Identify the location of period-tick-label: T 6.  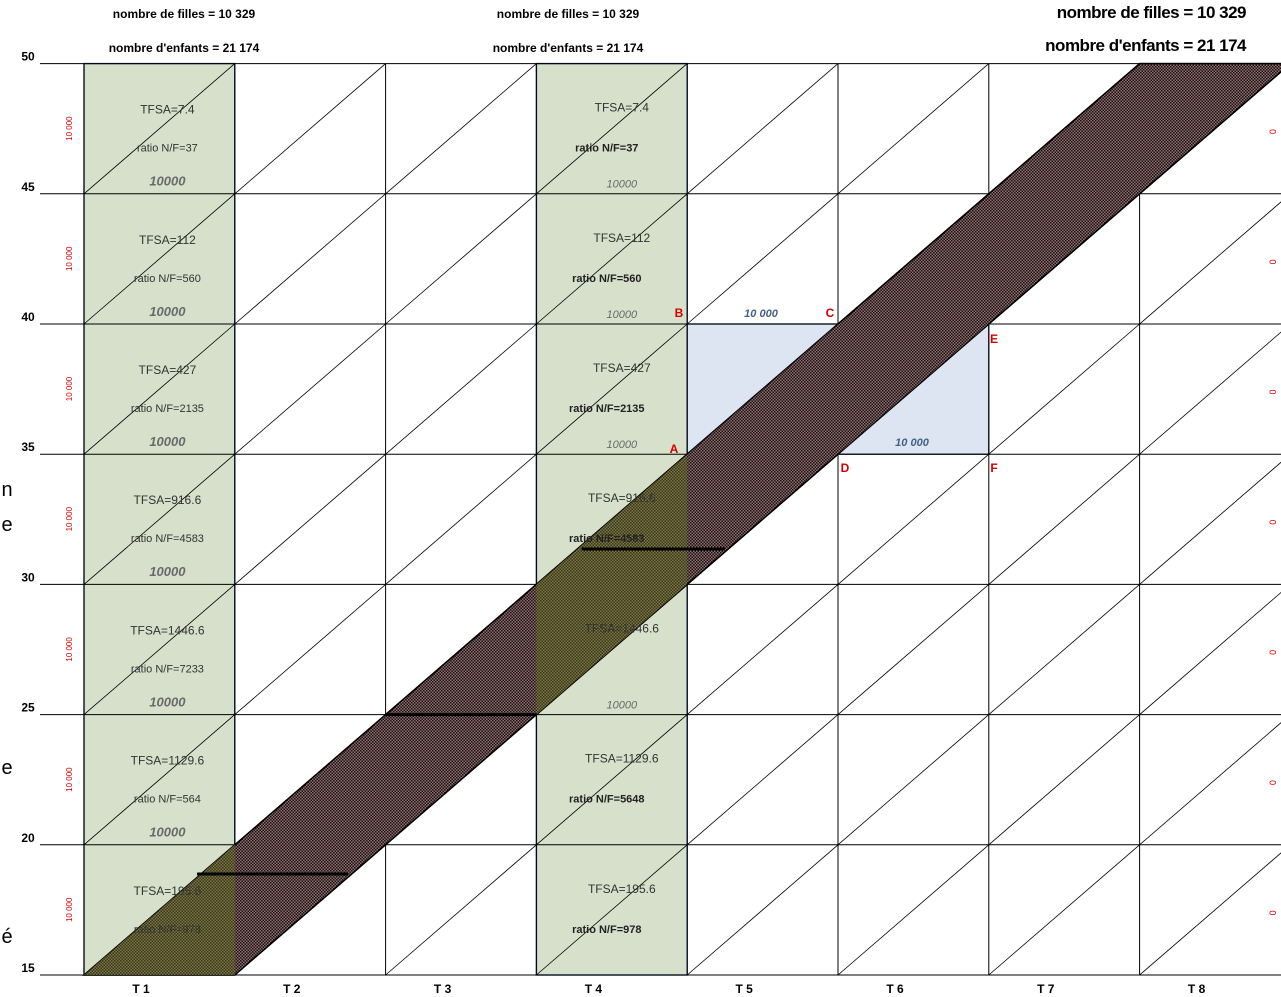
(895, 989).